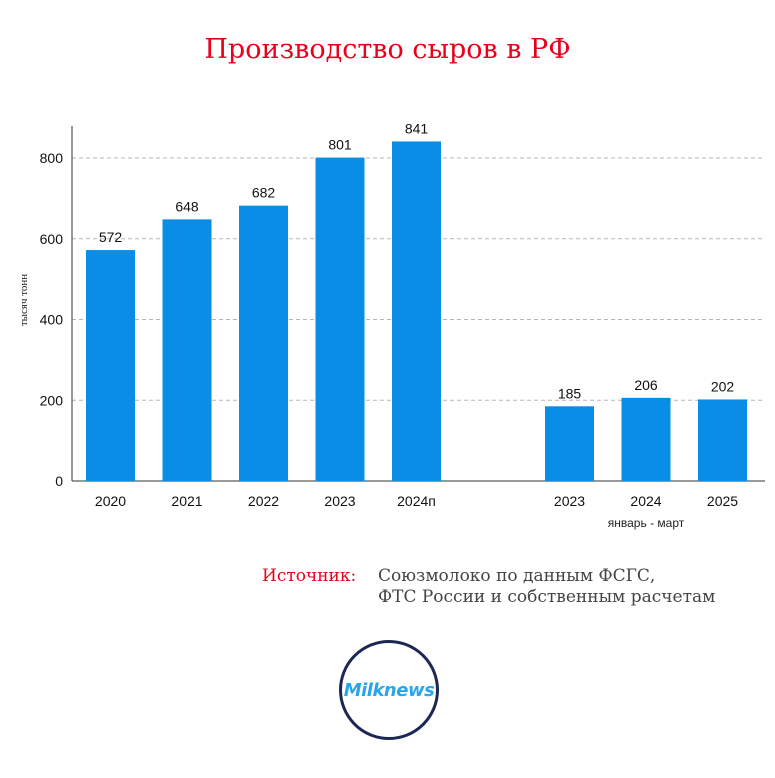 The image size is (775, 778). Describe the element at coordinates (416, 501) in the screenshot. I see `x-tick-label: 2024п` at that location.